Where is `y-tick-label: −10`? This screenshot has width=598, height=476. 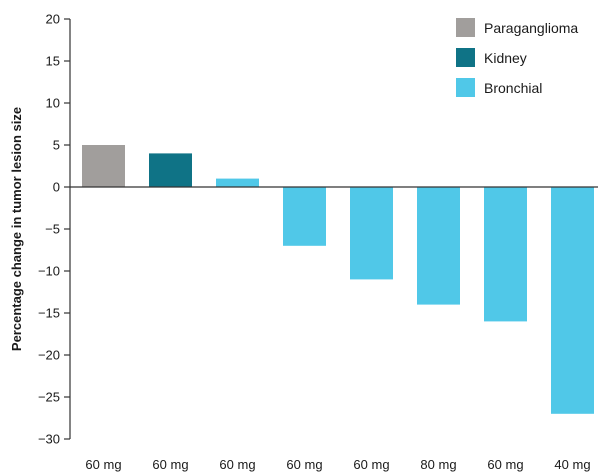 y-tick-label: −10 is located at coordinates (49, 271).